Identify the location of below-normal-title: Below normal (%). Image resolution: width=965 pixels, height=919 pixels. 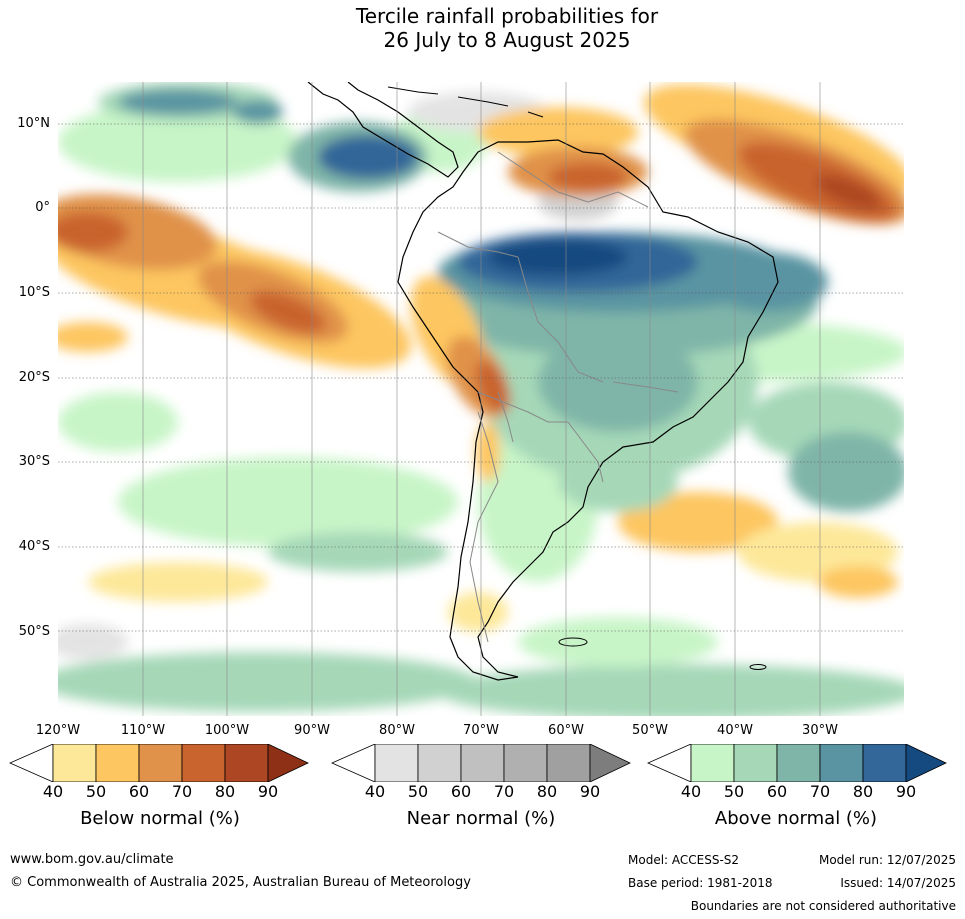
(160, 818).